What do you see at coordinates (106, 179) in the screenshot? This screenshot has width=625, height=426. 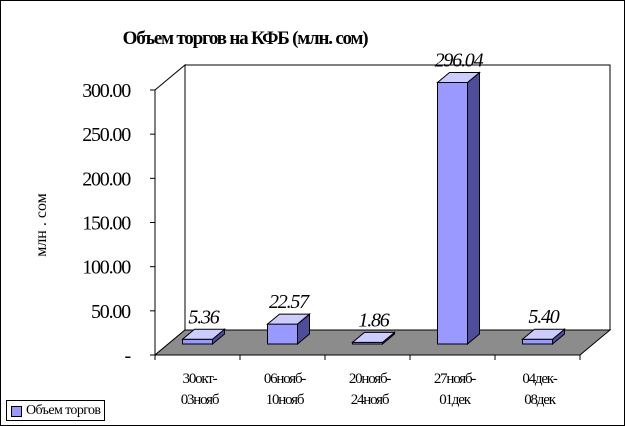 I see `y-tick-label: 200.00` at bounding box center [106, 179].